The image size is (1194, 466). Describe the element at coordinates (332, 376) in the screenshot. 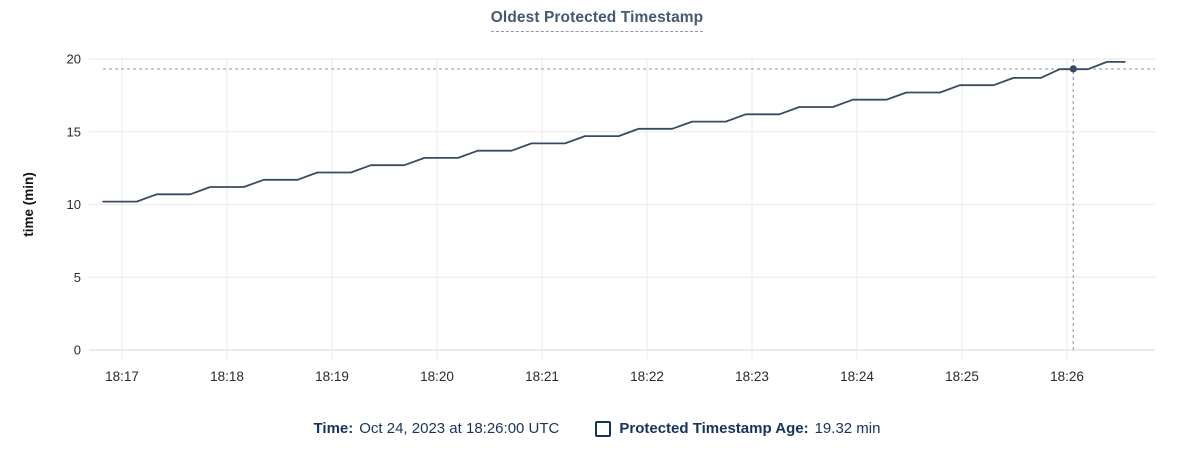

I see `x-tick-label: 18:19` at that location.